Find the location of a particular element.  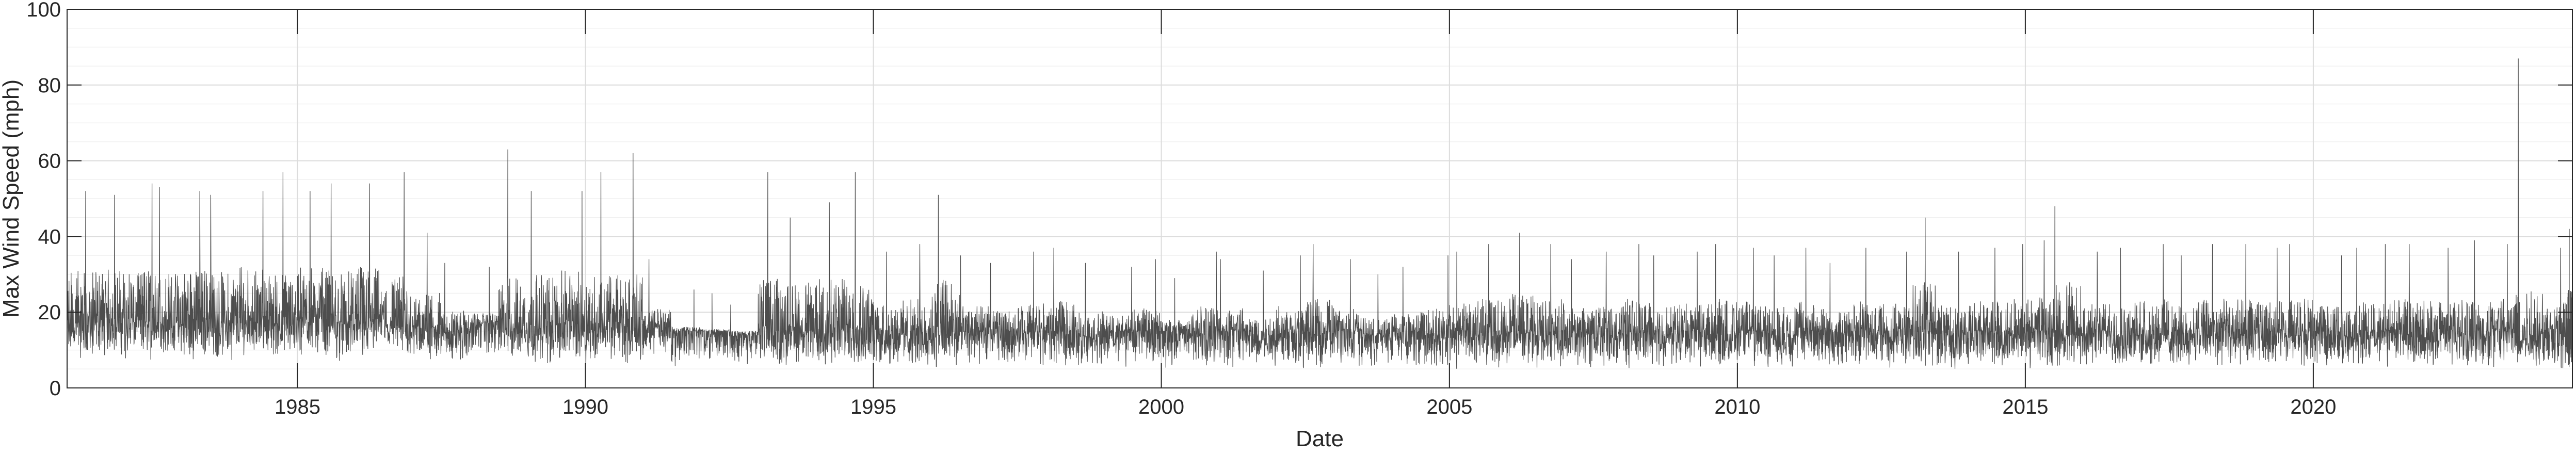

x-tick-label: 1990 is located at coordinates (585, 407).